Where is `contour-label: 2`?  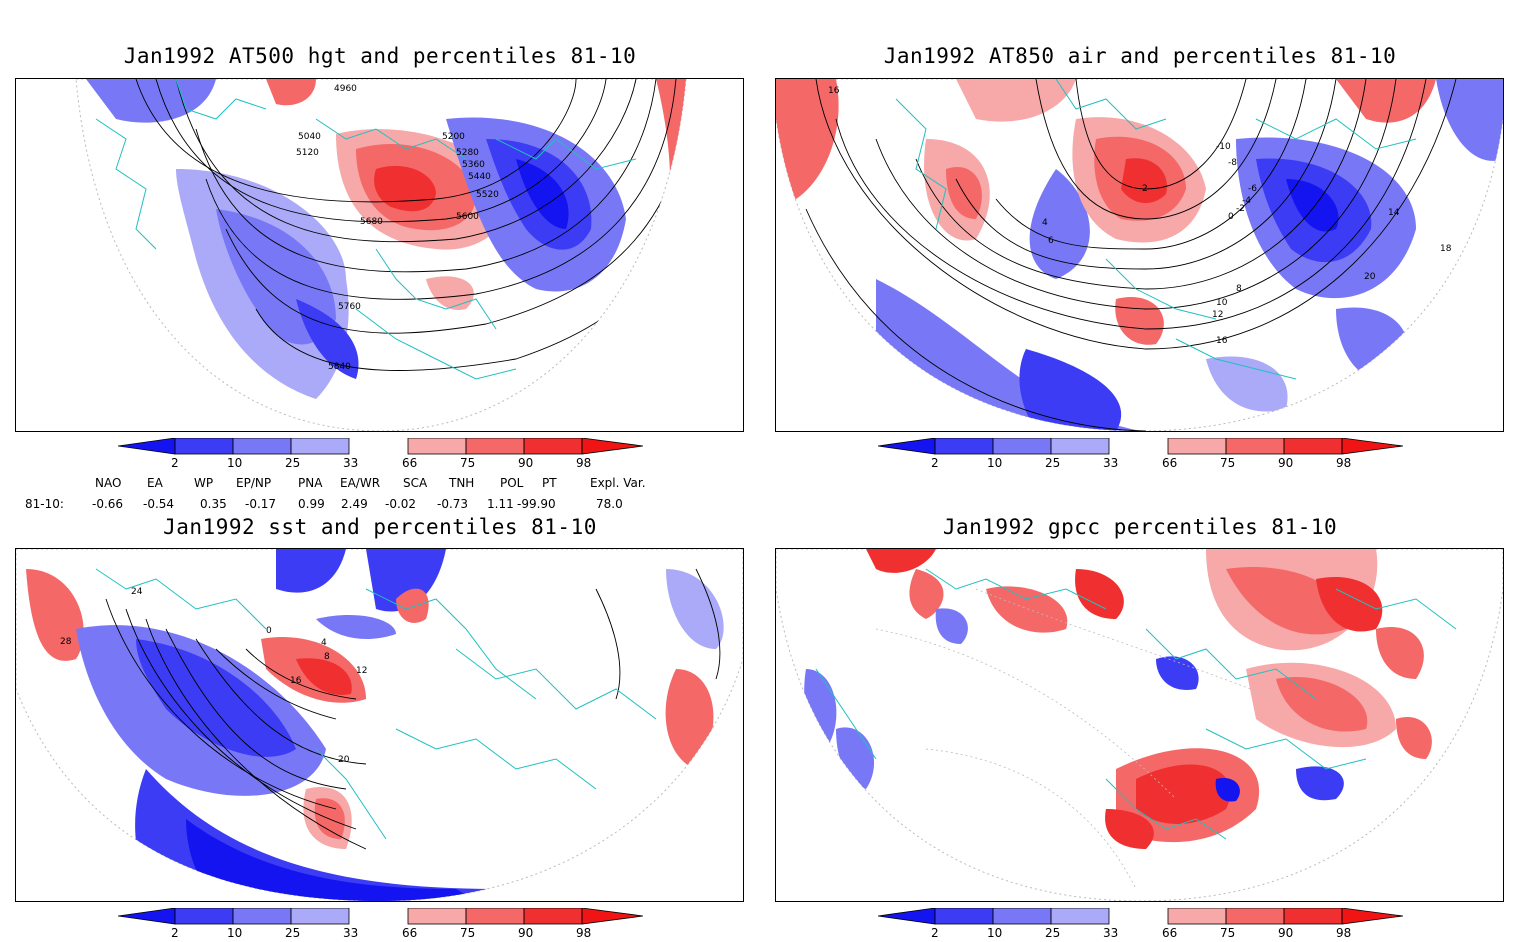 contour-label: 2 is located at coordinates (1145, 189).